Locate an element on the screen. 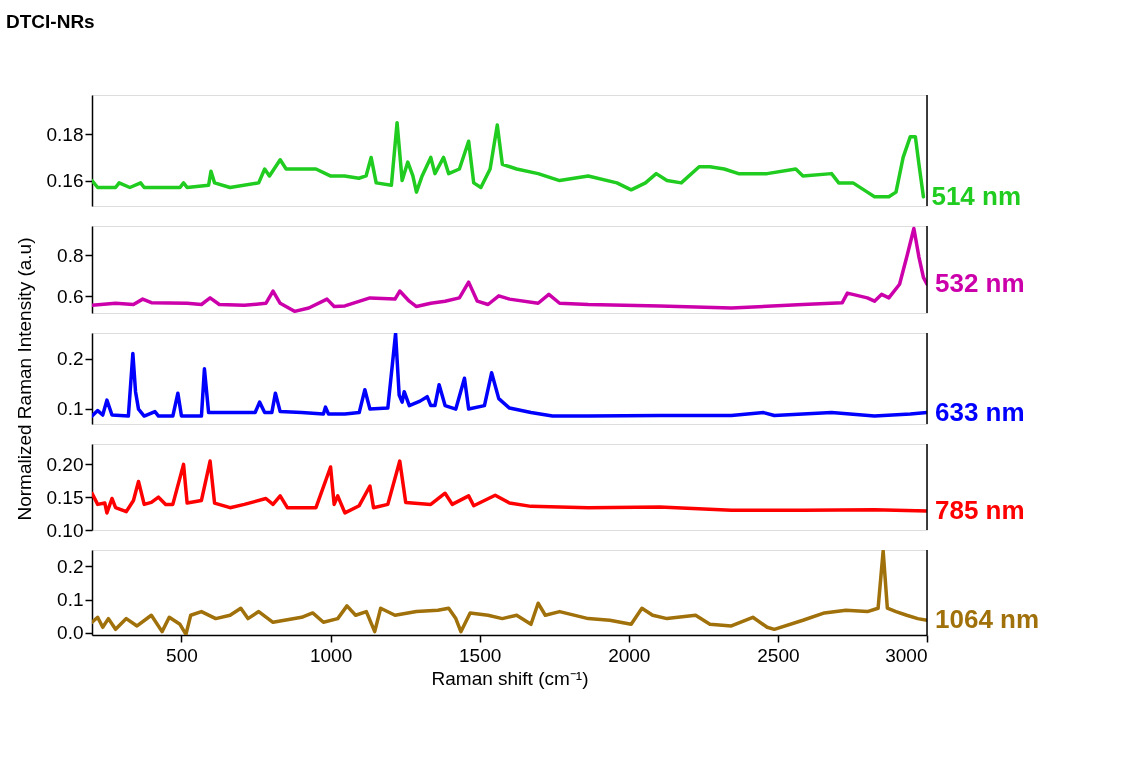  x-tick-label: 1000 is located at coordinates (331, 655).